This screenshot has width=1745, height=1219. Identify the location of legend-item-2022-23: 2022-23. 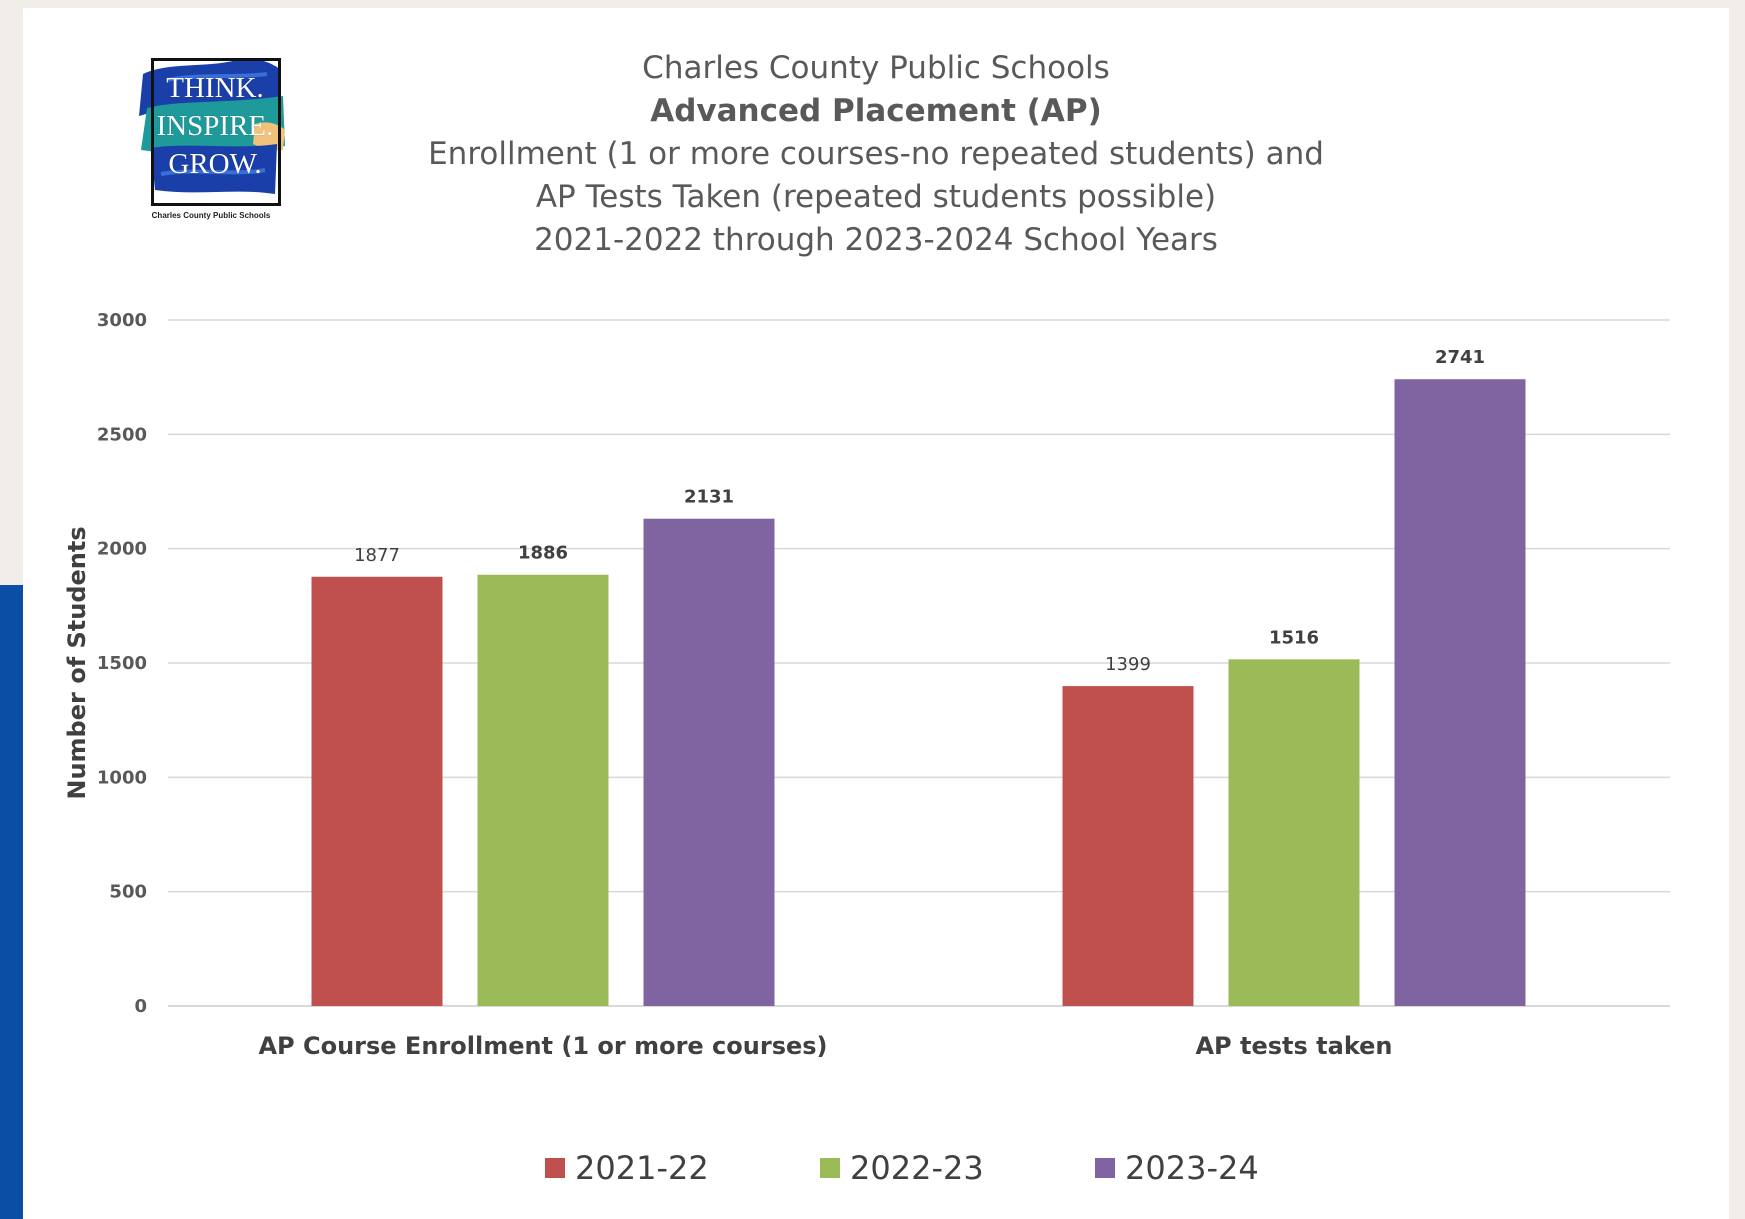
(902, 1168).